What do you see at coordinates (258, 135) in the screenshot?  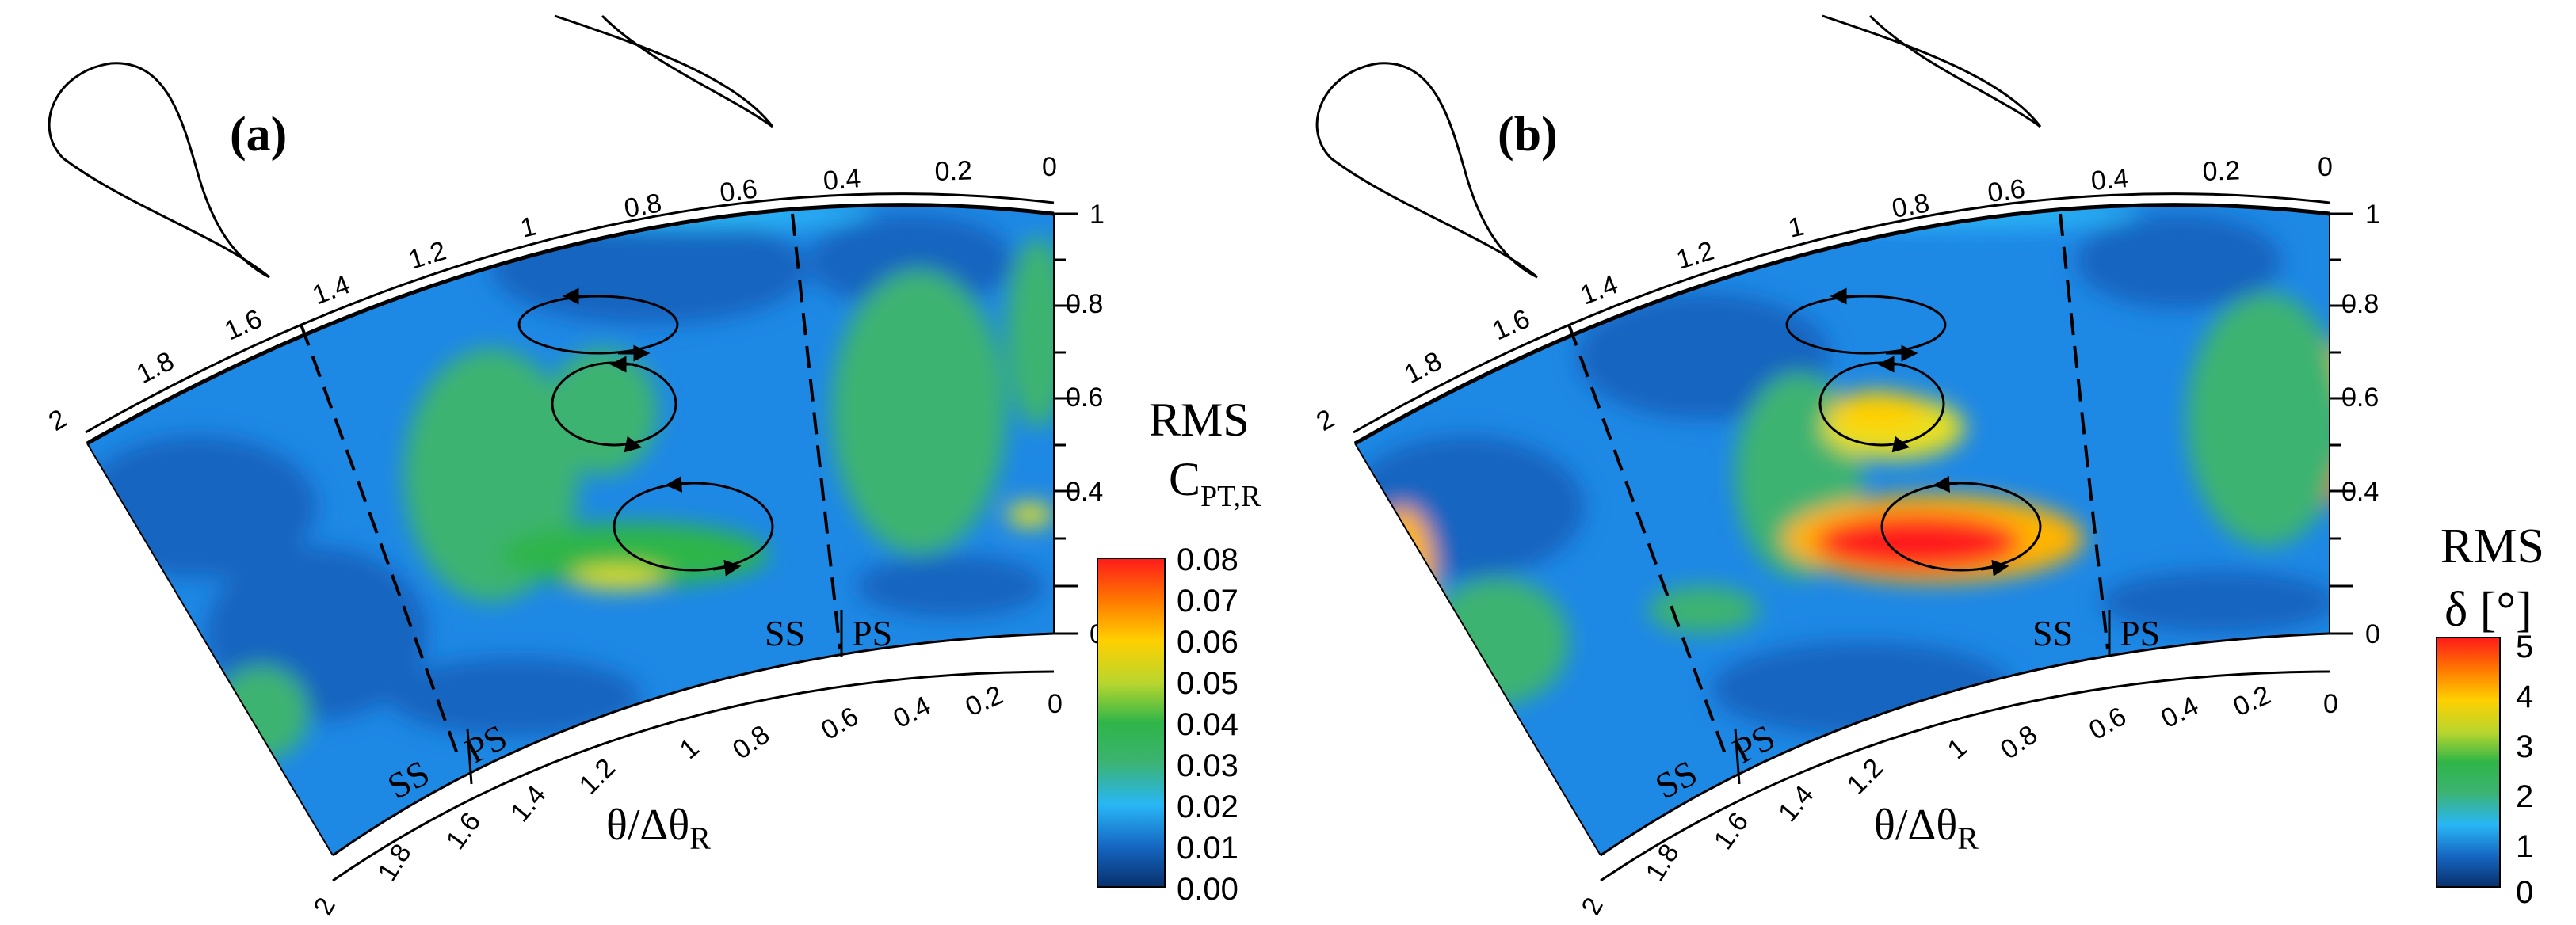 I see `panel-label-a: (a)` at bounding box center [258, 135].